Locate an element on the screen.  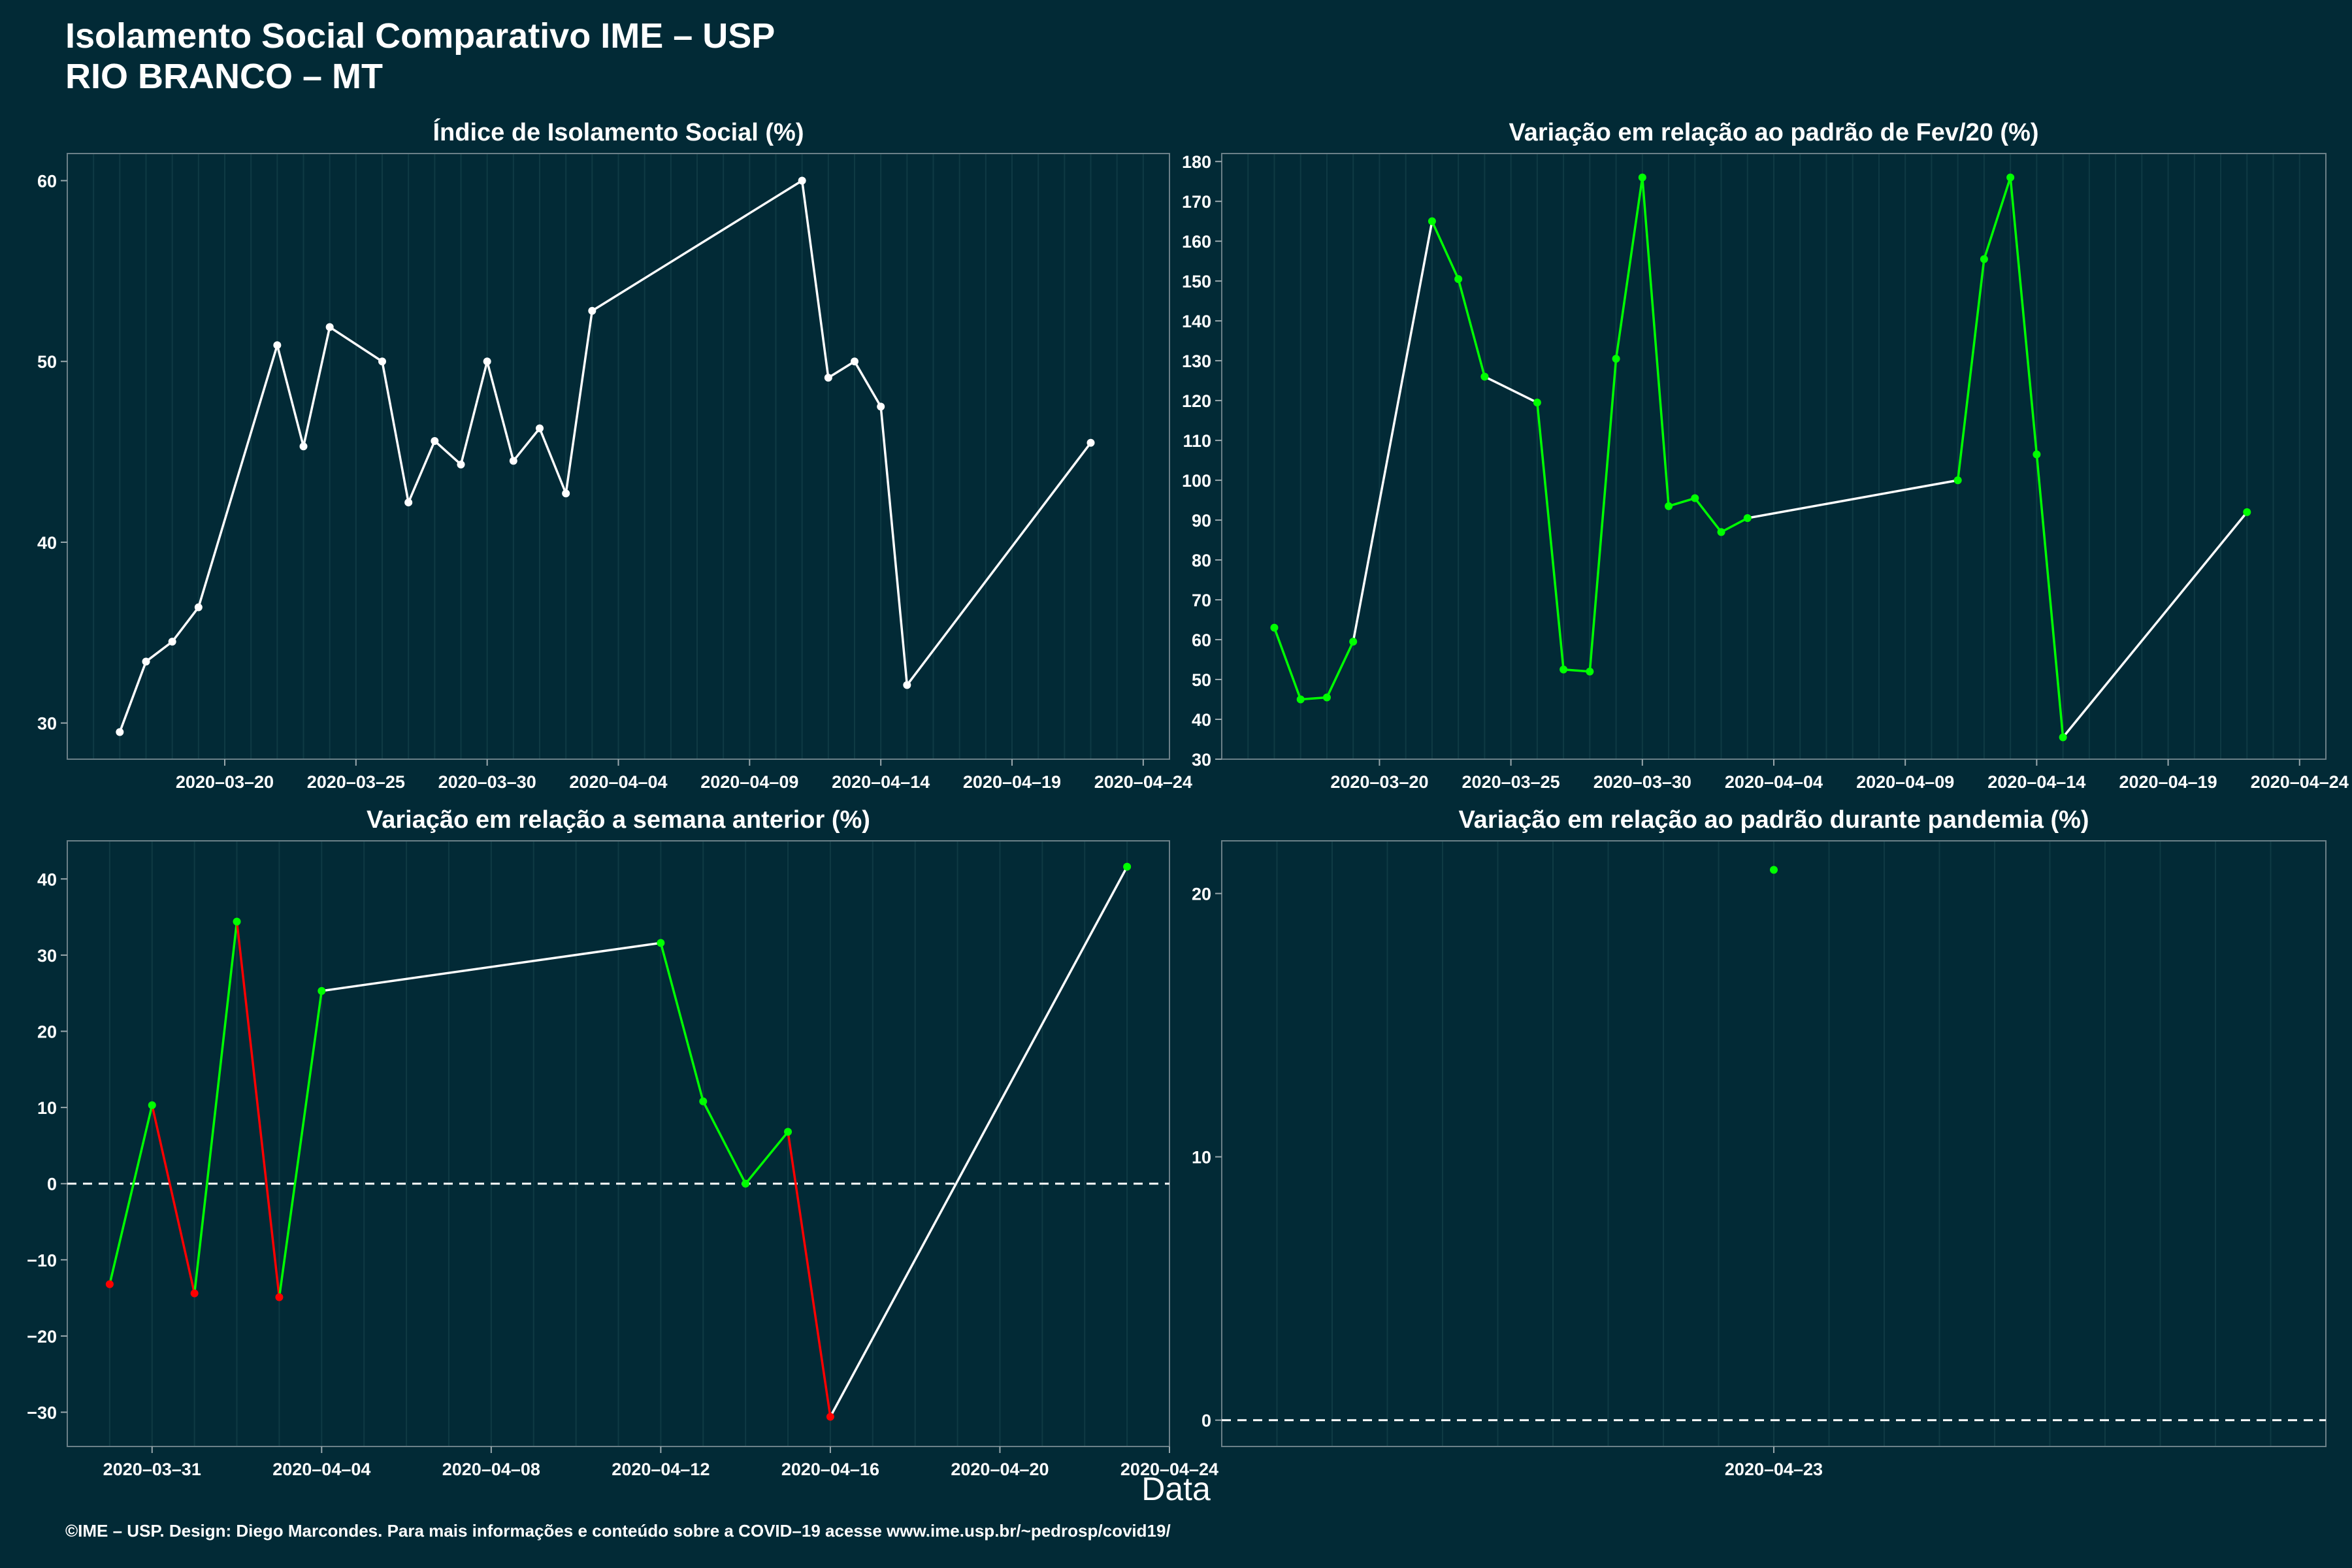
y-tick-label: 30 is located at coordinates (47, 956).